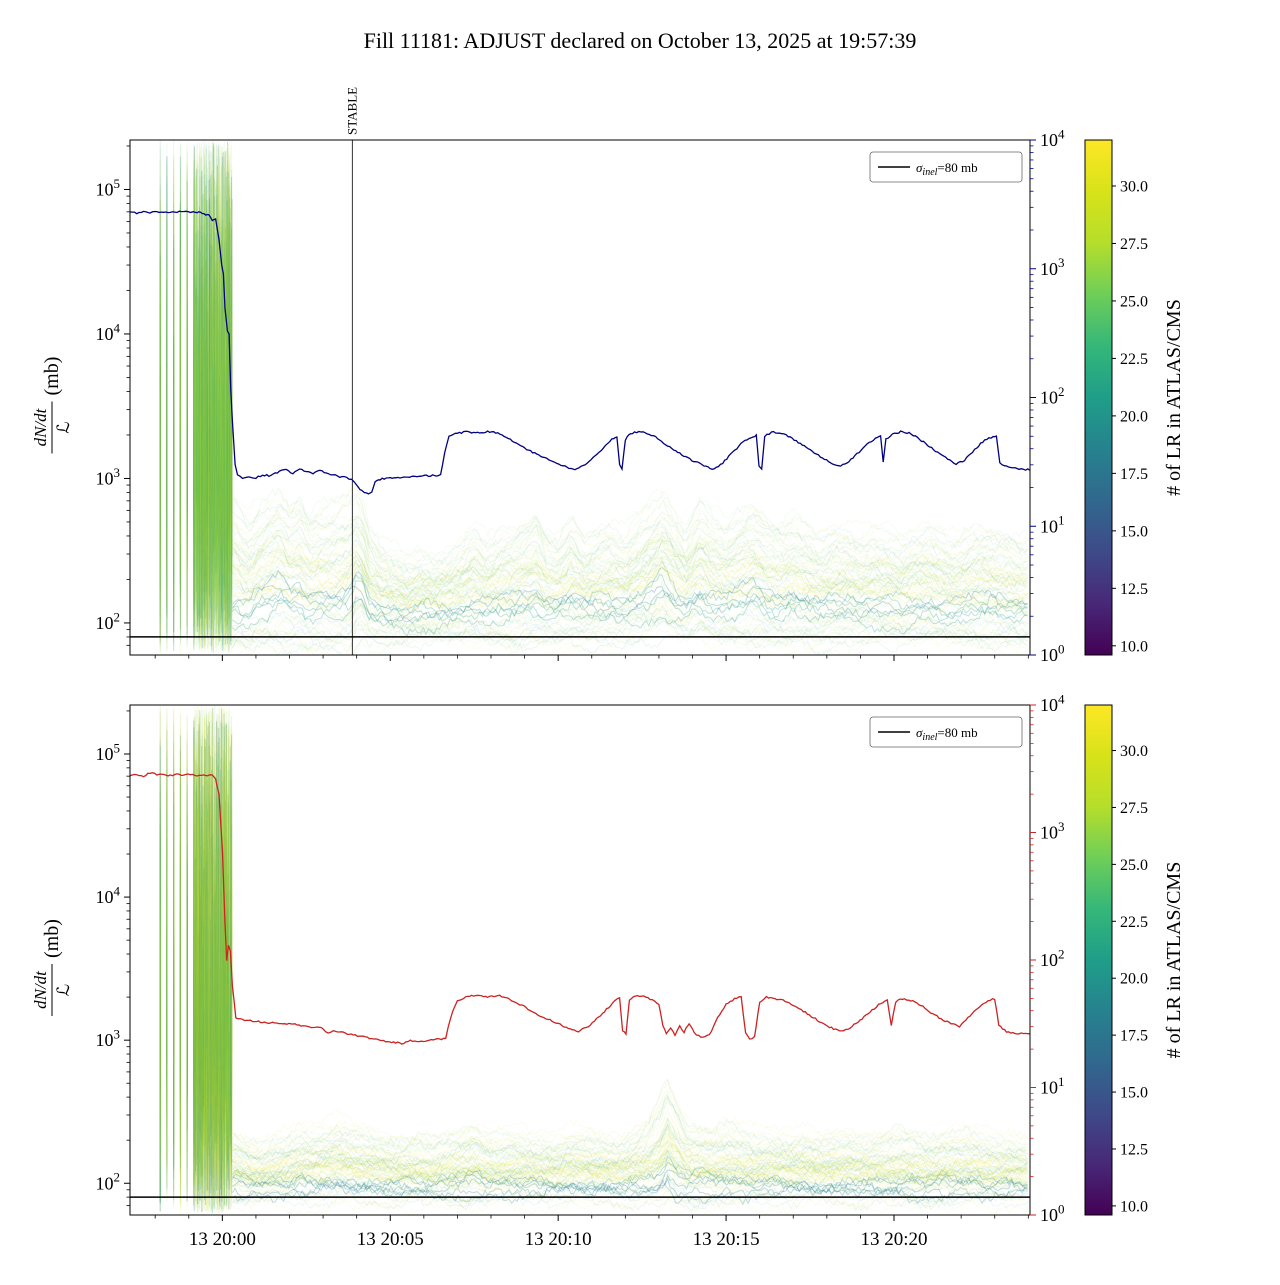 This screenshot has height=1285, width=1280. I want to click on x-tick-label: 13 20:00, so click(222, 1239).